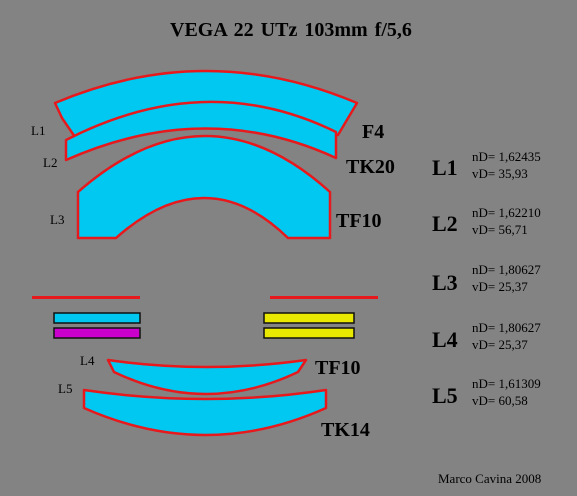 This screenshot has height=496, width=577. Describe the element at coordinates (207, 377) in the screenshot. I see `lens-element-l4` at that location.